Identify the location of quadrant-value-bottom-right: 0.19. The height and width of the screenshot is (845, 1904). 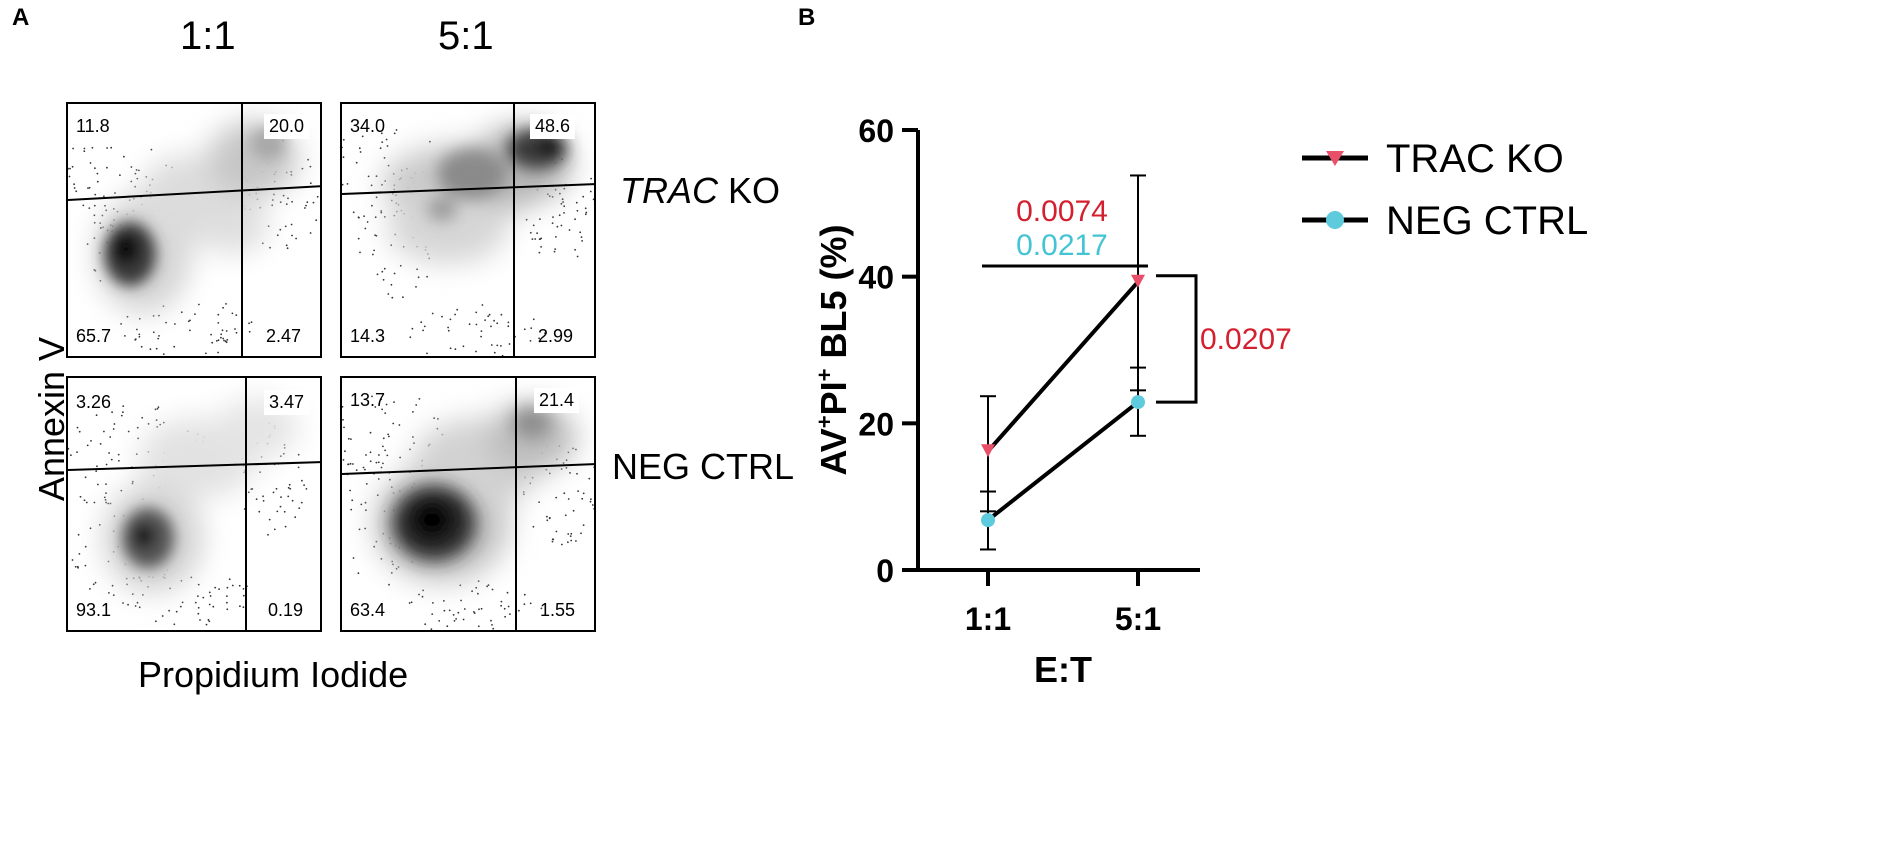
(286, 610).